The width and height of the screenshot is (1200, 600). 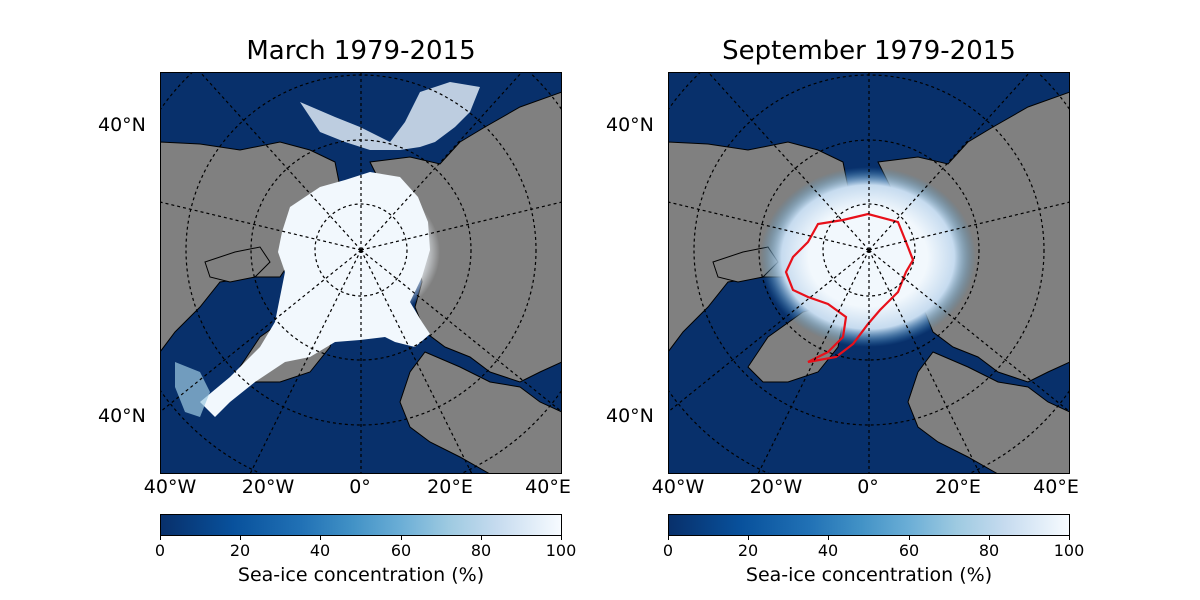 I want to click on panel-title: March 1979-2015, so click(x=361, y=51).